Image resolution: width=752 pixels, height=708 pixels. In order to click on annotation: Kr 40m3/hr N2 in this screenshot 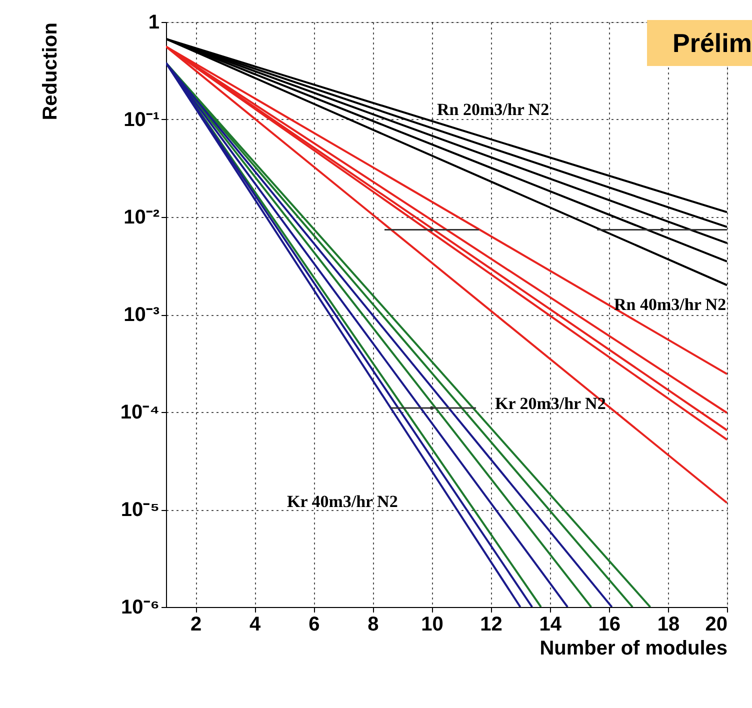, I will do `click(342, 501)`.